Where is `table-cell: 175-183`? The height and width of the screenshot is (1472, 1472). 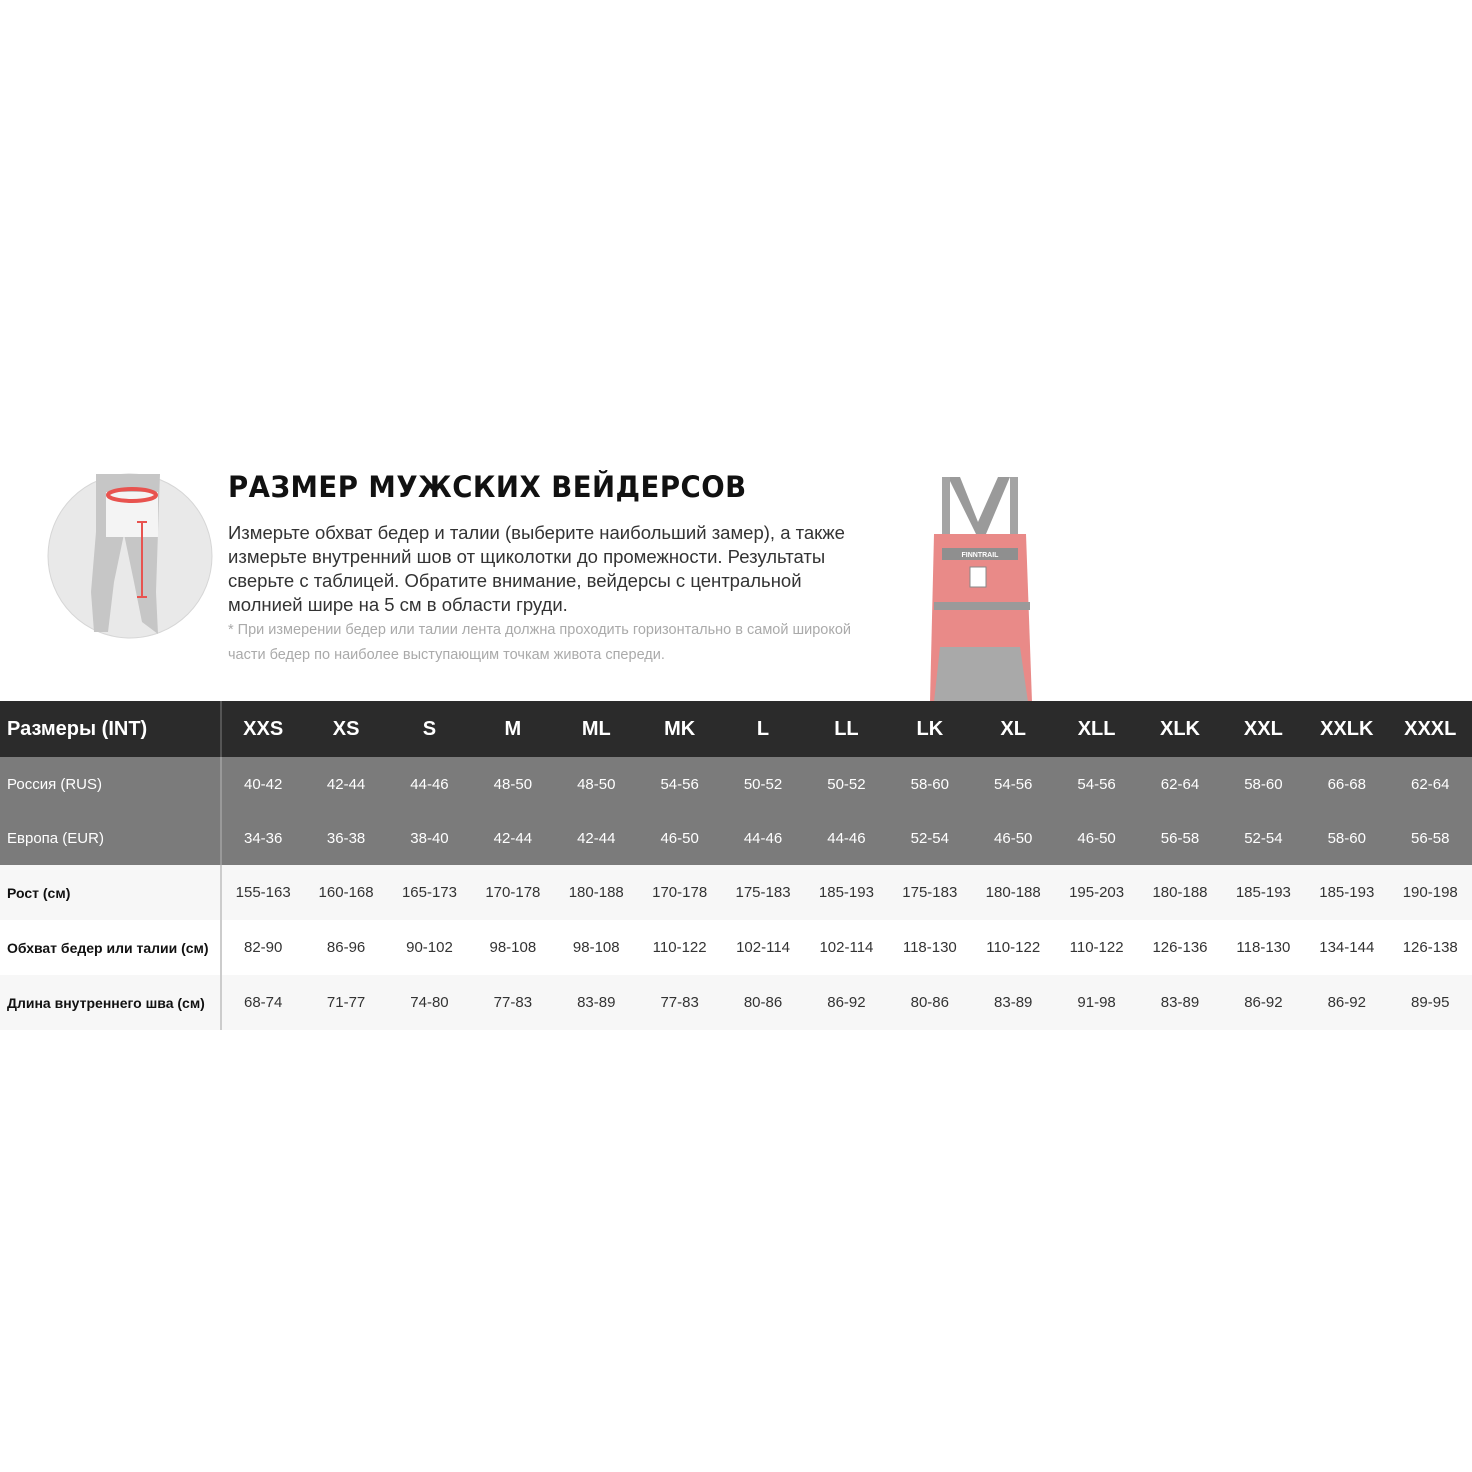 table-cell: 175-183 is located at coordinates (930, 892).